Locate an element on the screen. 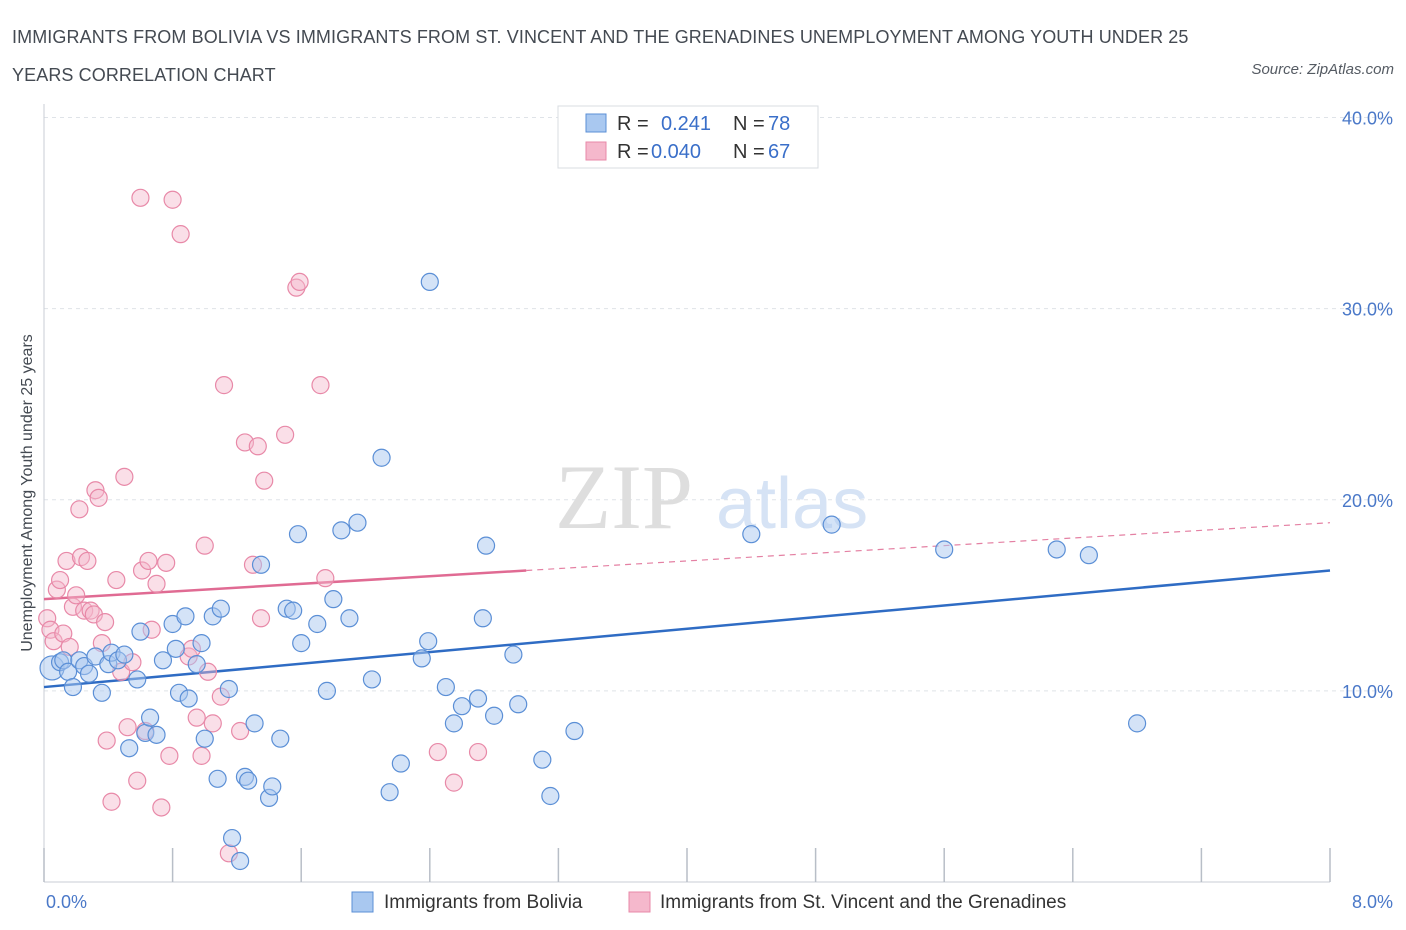 This screenshot has width=1406, height=930. y-tick-label: 30.0% is located at coordinates (1367, 310).